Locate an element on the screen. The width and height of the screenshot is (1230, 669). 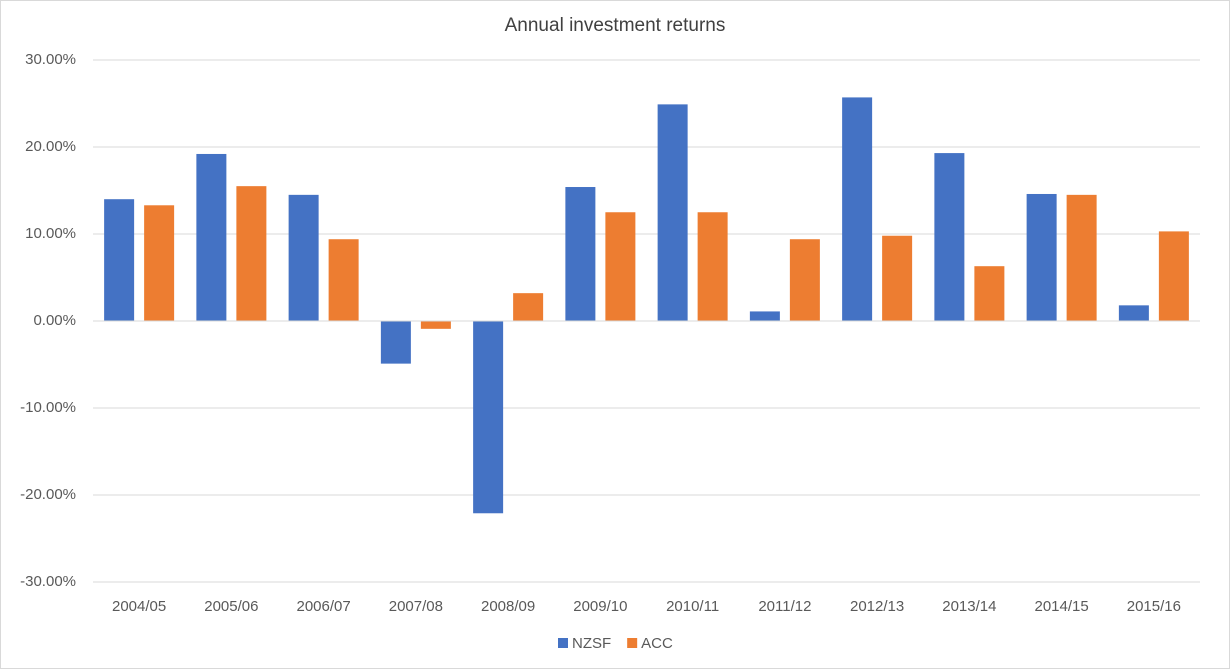
y-tick-label: -10.00% is located at coordinates (48, 407).